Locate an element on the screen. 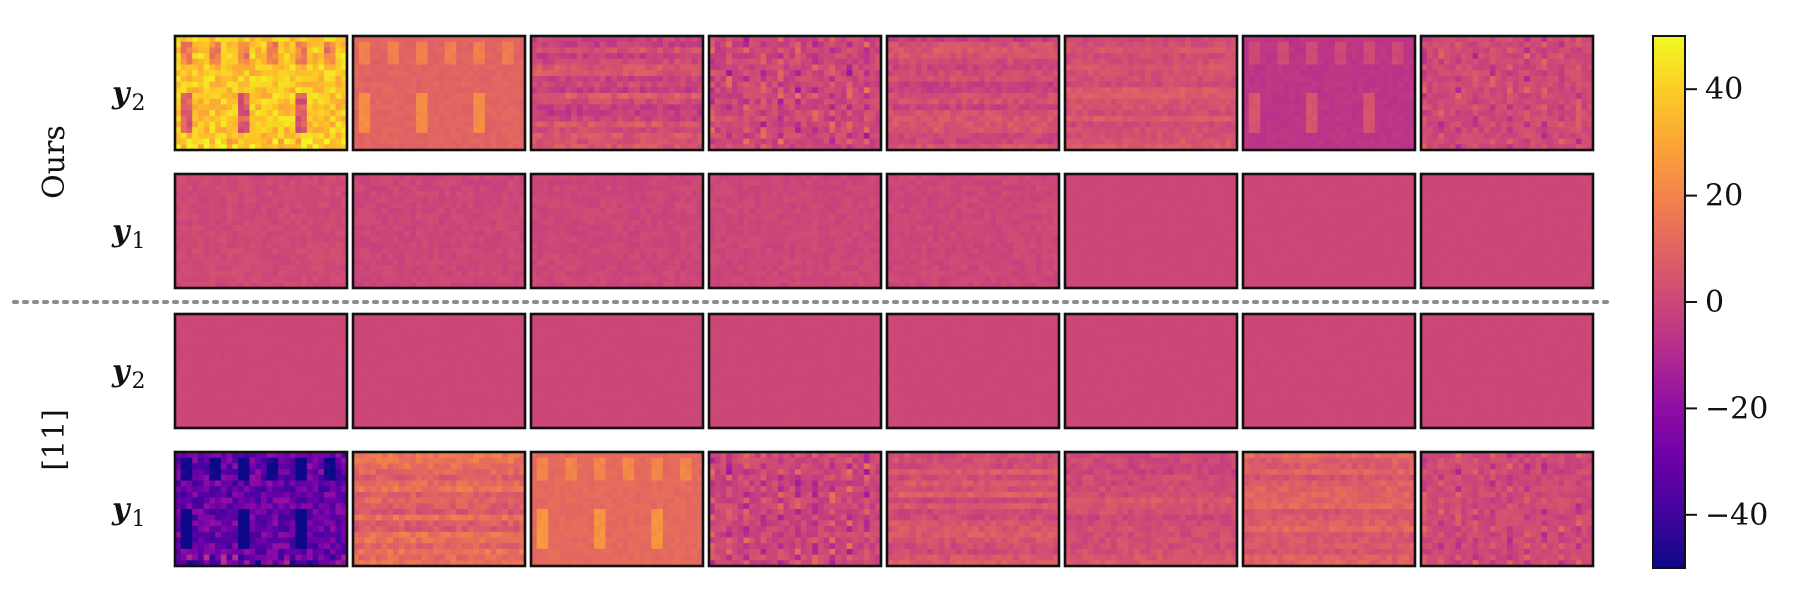  colorbar-ticks: −40 −20 0 20 40 is located at coordinates (1726, 302).